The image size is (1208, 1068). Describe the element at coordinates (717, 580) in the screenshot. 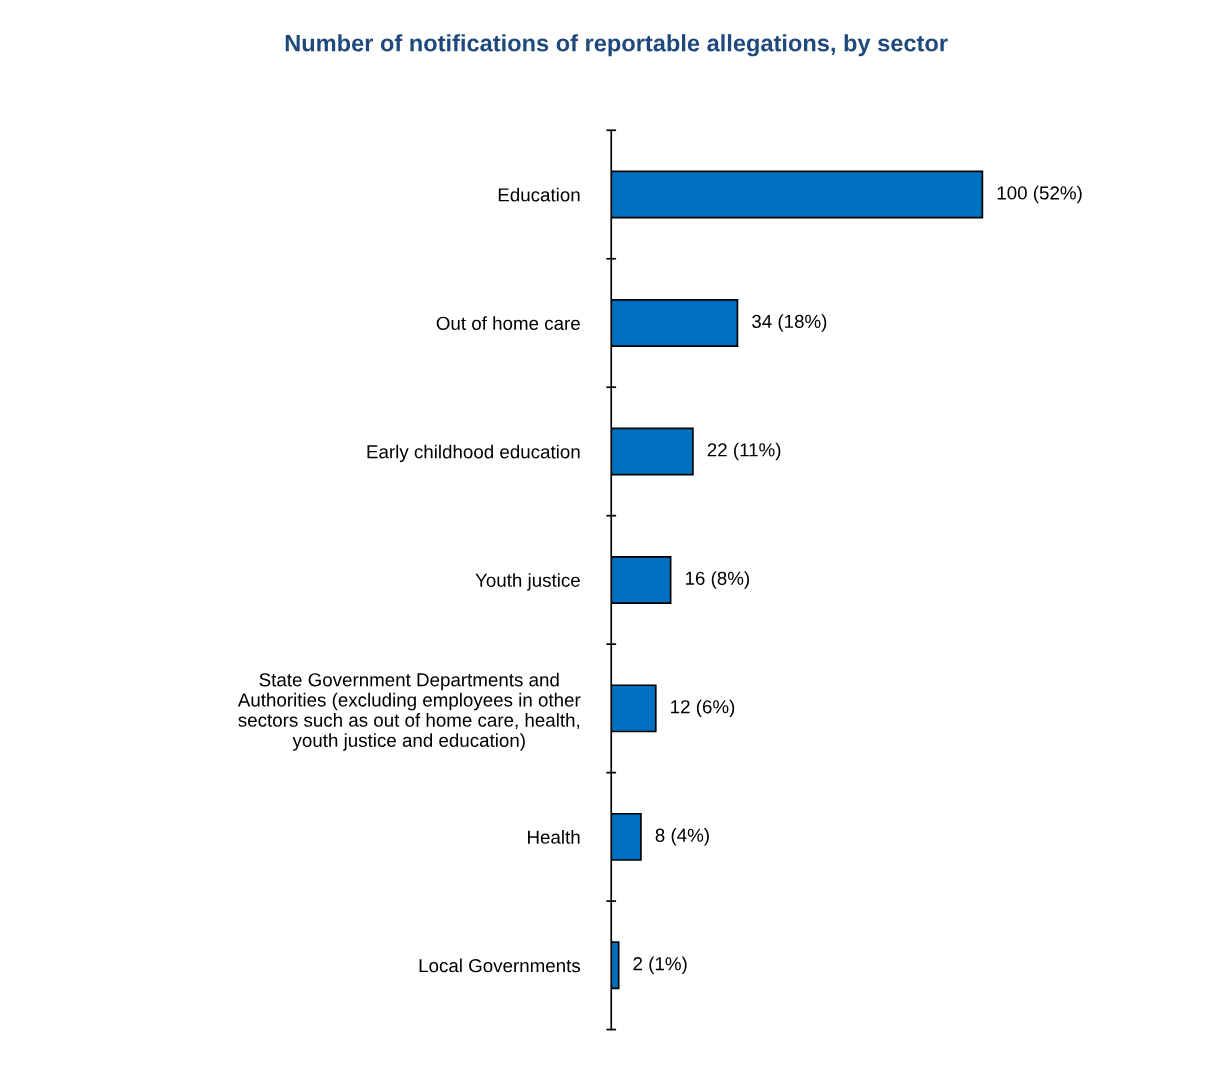

I see `data-label: 16 (8%)` at that location.